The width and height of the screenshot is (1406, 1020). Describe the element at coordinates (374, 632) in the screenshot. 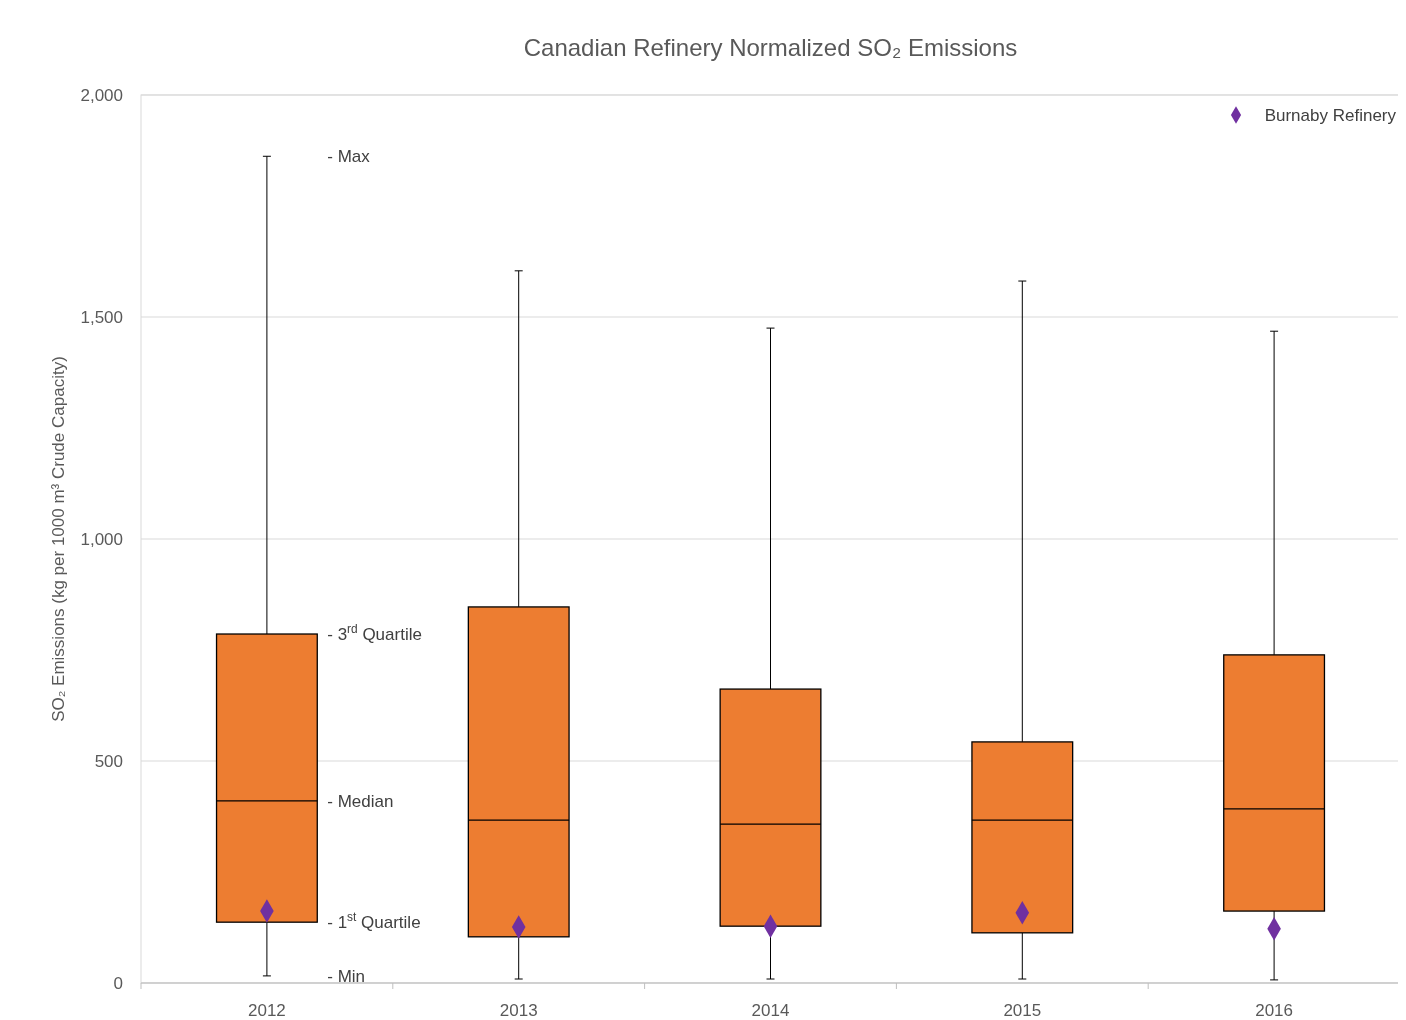

I see `annotation: - 3$^{rd}$ Quartile` at that location.